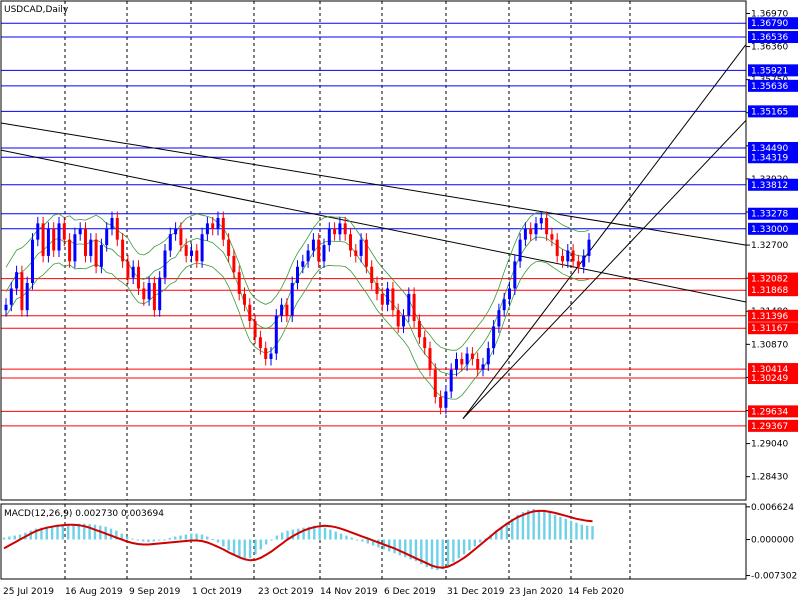 Image resolution: width=800 pixels, height=600 pixels. Describe the element at coordinates (536, 592) in the screenshot. I see `date-tick-label: 23 Jan 2020` at that location.